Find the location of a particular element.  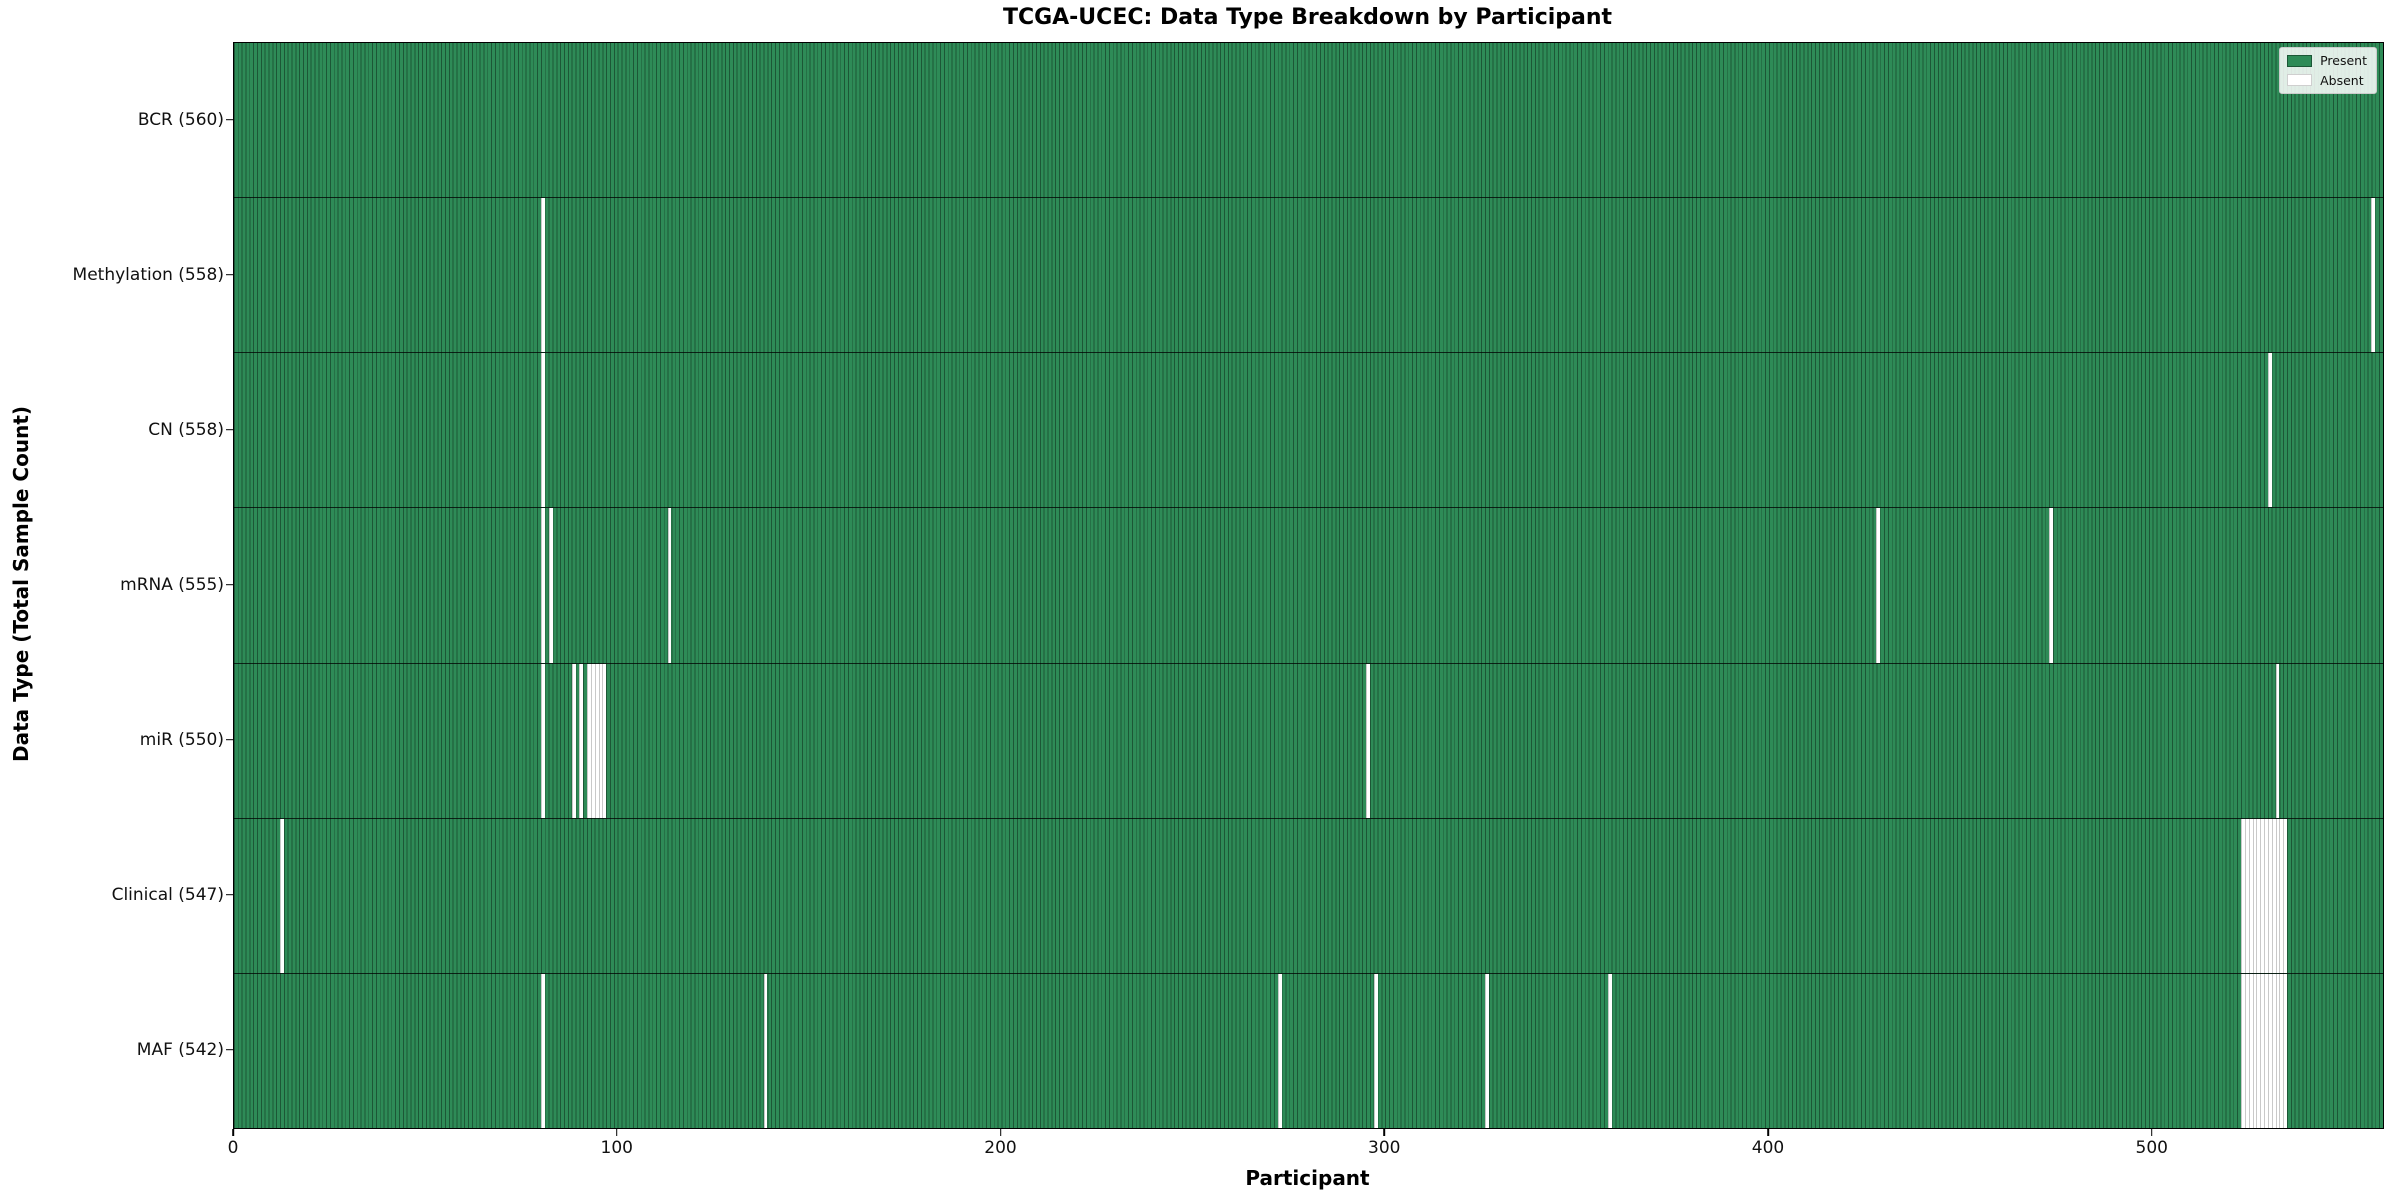

legend-label-absent: Absent is located at coordinates (2342, 80).